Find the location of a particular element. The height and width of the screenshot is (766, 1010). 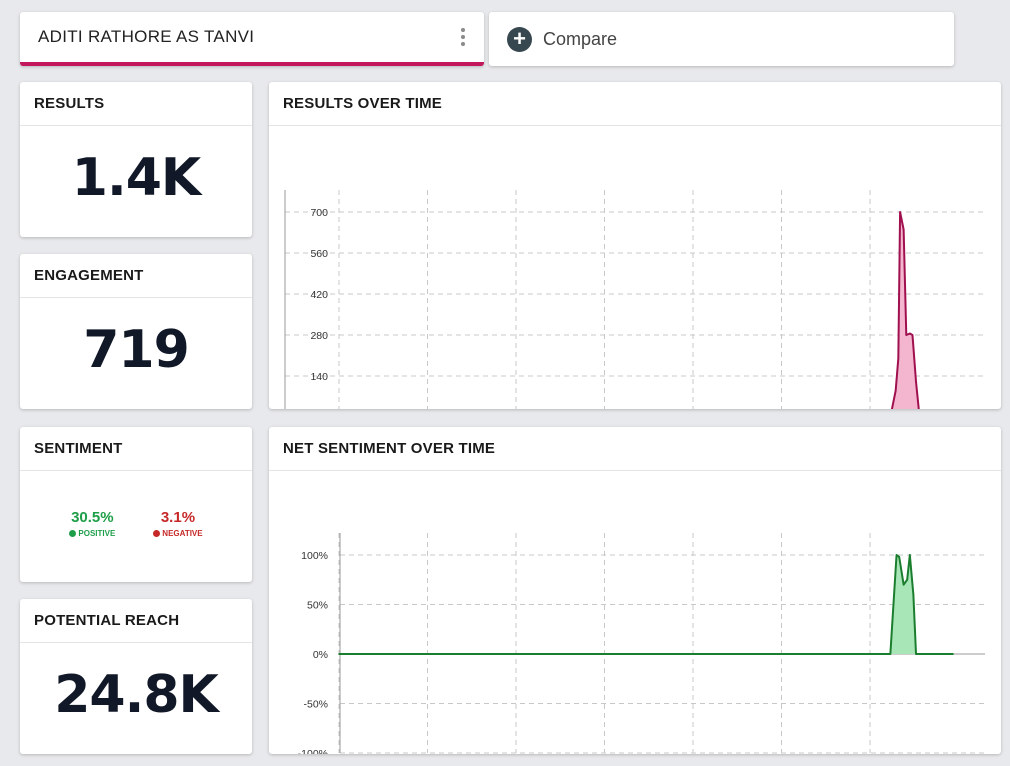

y-tick-label: 280 is located at coordinates (319, 336).